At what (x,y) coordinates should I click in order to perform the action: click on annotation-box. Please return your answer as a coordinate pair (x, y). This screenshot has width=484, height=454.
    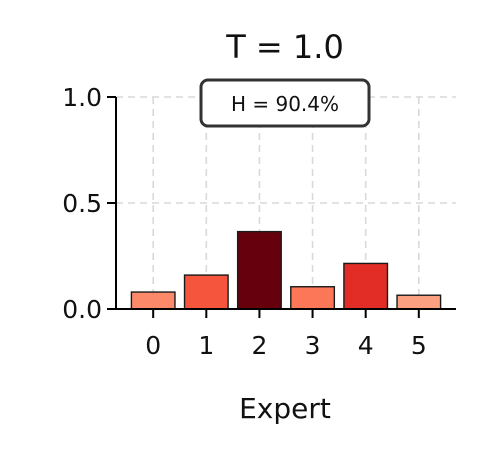
    Looking at the image, I should click on (285, 103).